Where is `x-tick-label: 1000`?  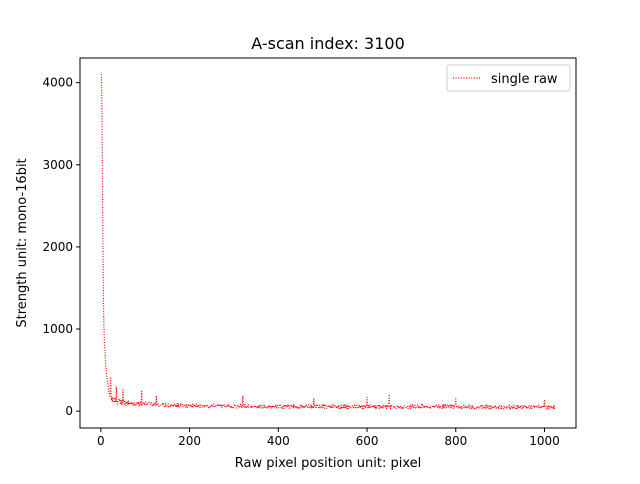 x-tick-label: 1000 is located at coordinates (544, 441).